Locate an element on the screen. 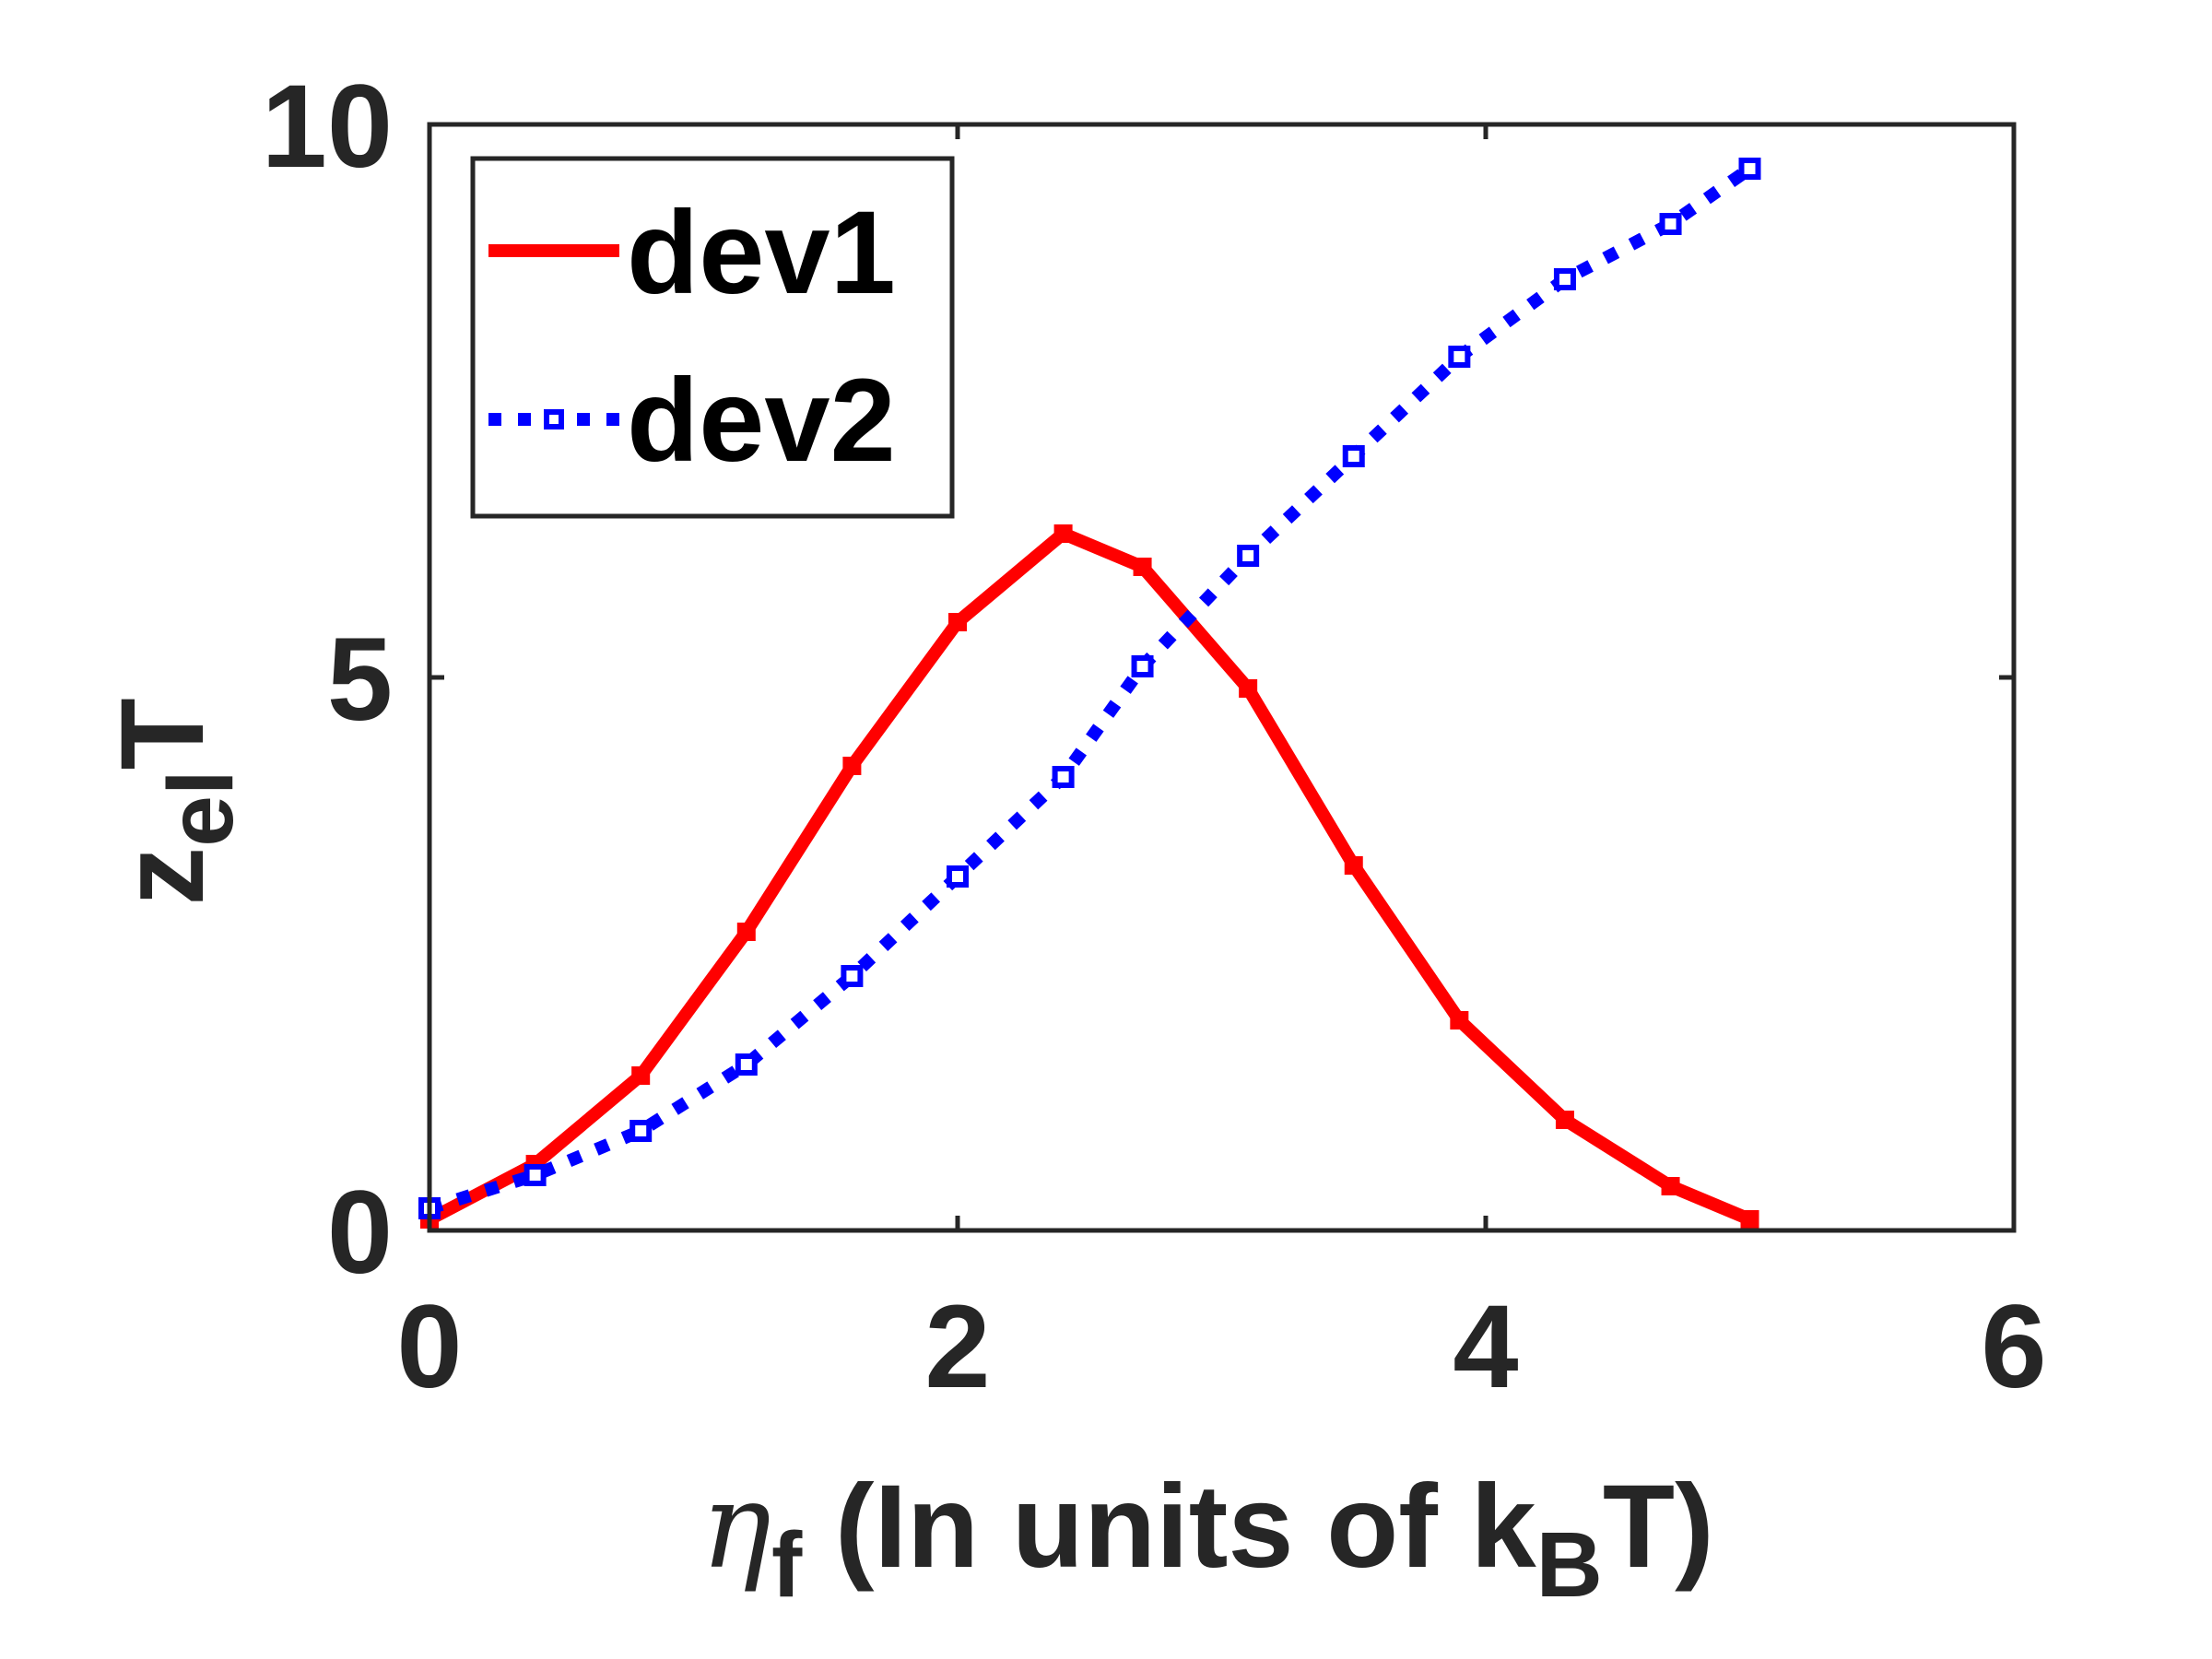 The height and width of the screenshot is (1659, 2212). x-label-text-sub: B is located at coordinates (1569, 1565).